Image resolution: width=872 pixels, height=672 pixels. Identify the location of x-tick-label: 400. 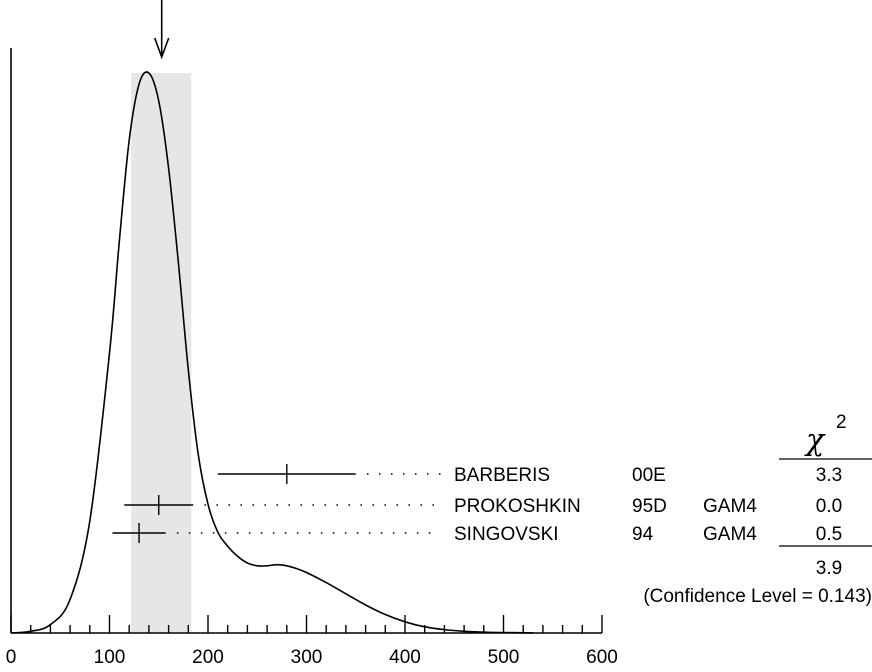
(405, 657).